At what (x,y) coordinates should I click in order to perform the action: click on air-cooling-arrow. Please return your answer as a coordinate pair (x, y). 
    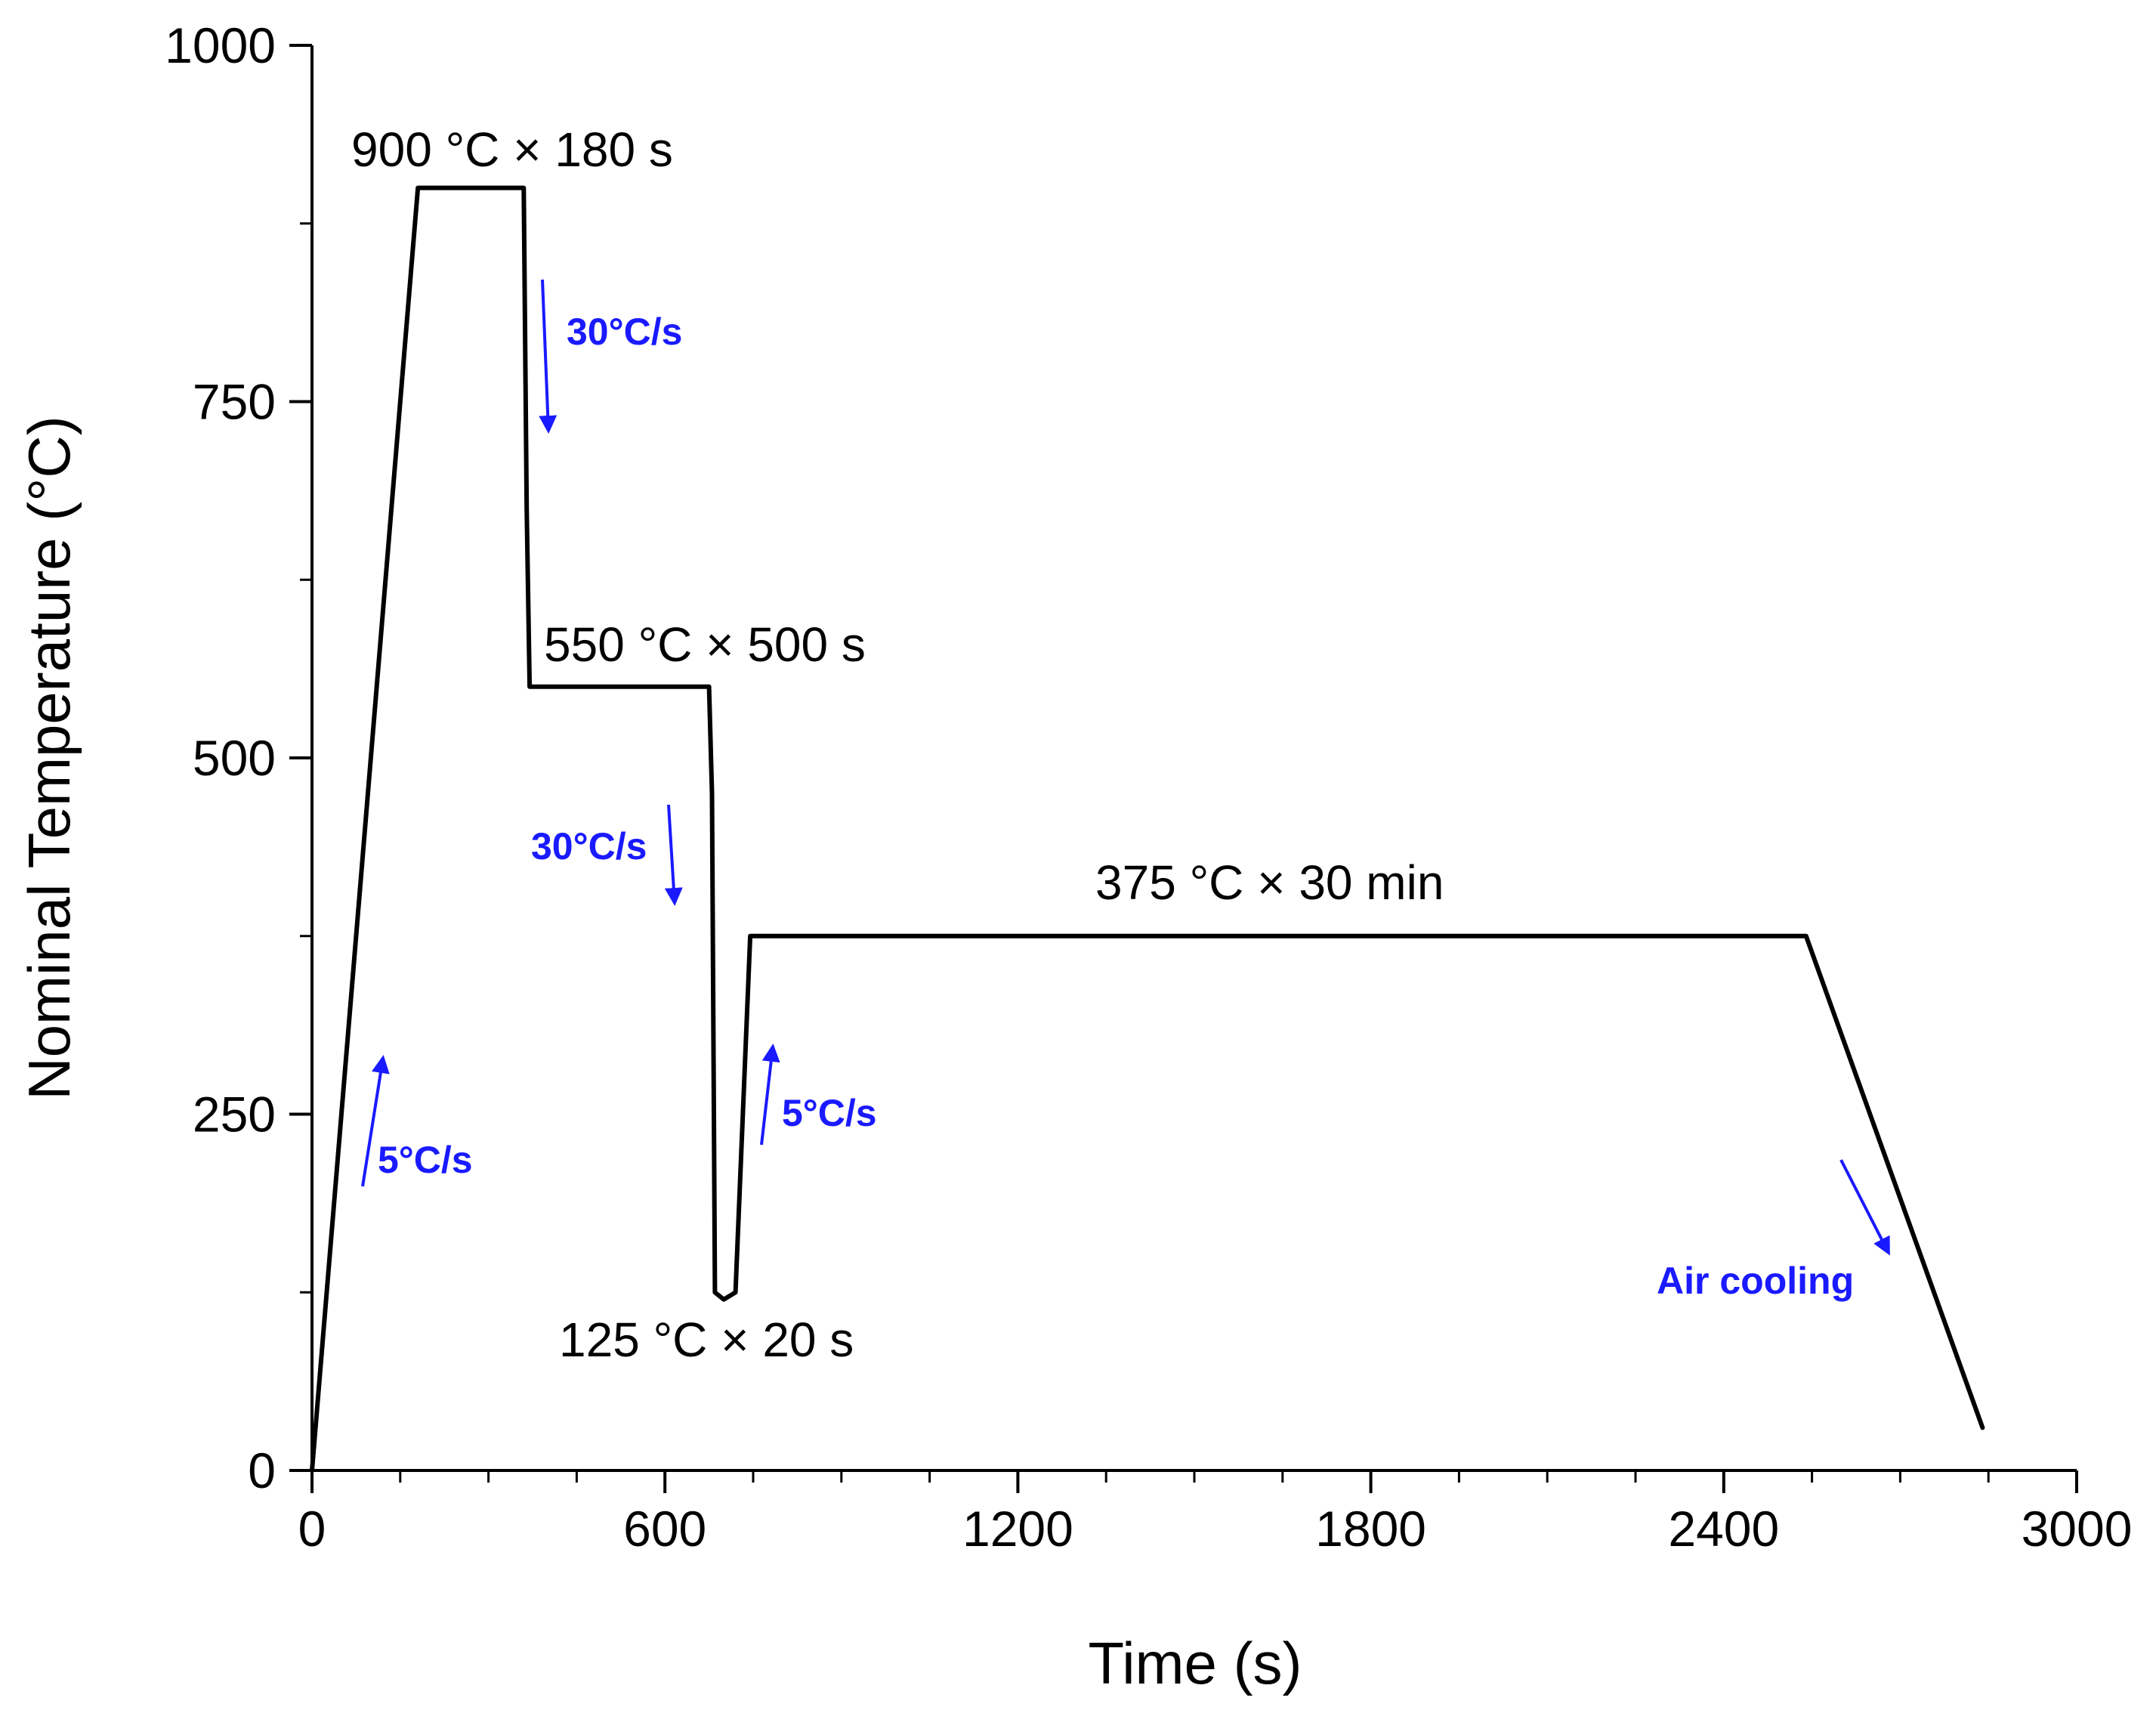
    Looking at the image, I should click on (1864, 1207).